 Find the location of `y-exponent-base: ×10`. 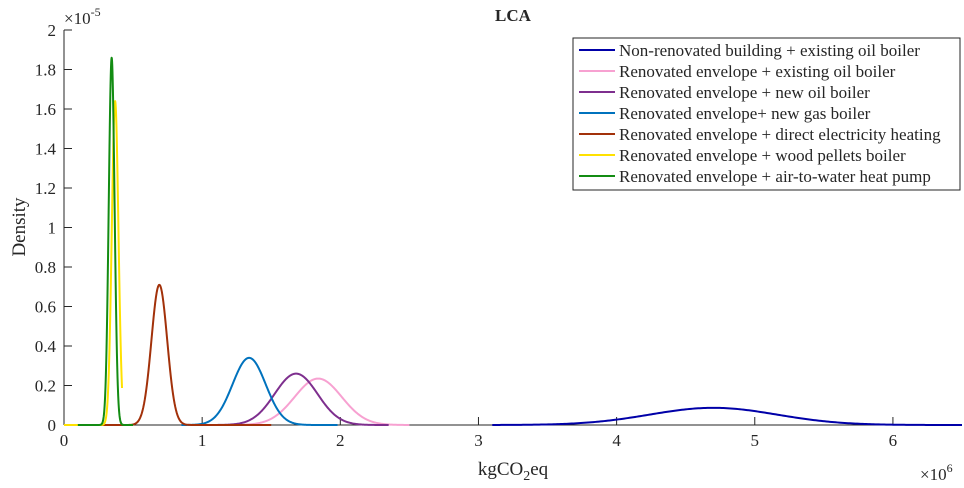

y-exponent-base: ×10 is located at coordinates (77, 18).